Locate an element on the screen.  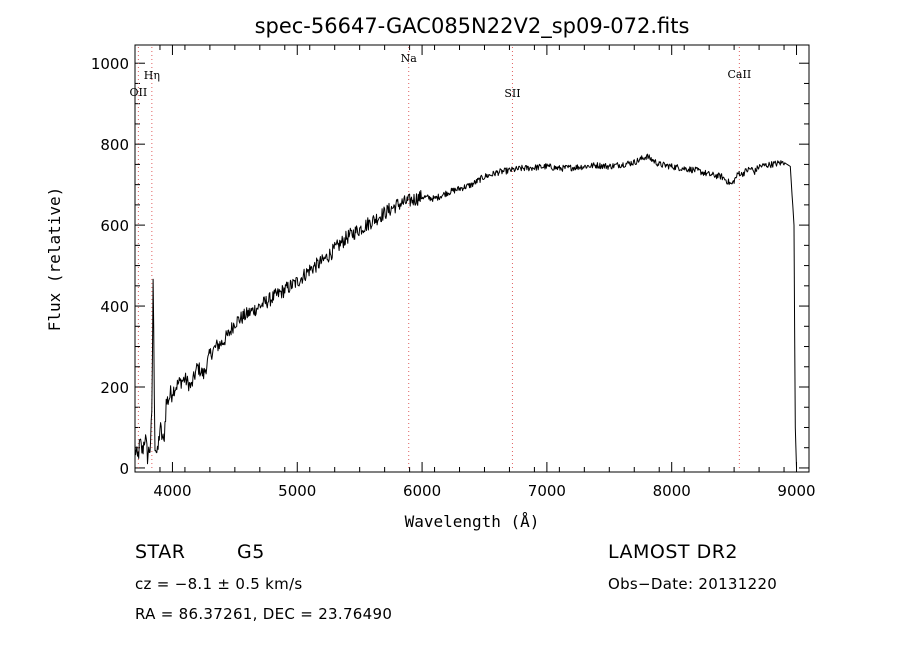
x-tick-label: 6000 is located at coordinates (422, 491).